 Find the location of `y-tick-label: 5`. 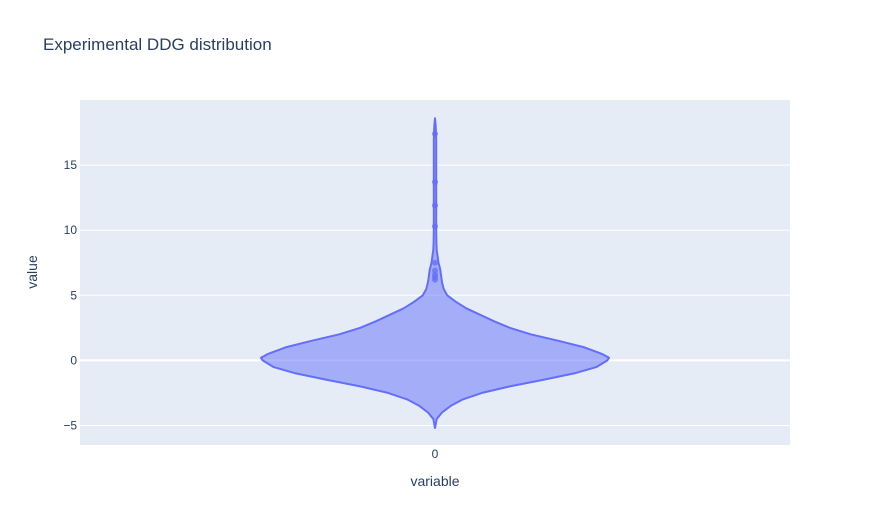

y-tick-label: 5 is located at coordinates (73, 295).